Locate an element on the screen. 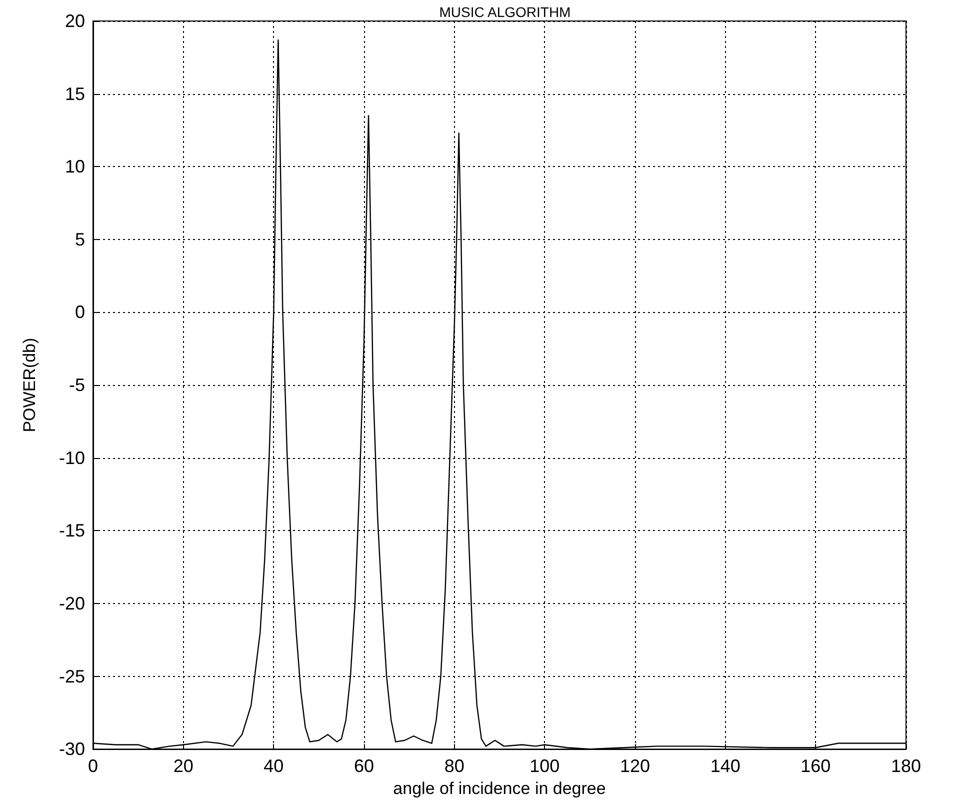 The width and height of the screenshot is (977, 802). y-axis-title: POWER(db) is located at coordinates (29, 385).